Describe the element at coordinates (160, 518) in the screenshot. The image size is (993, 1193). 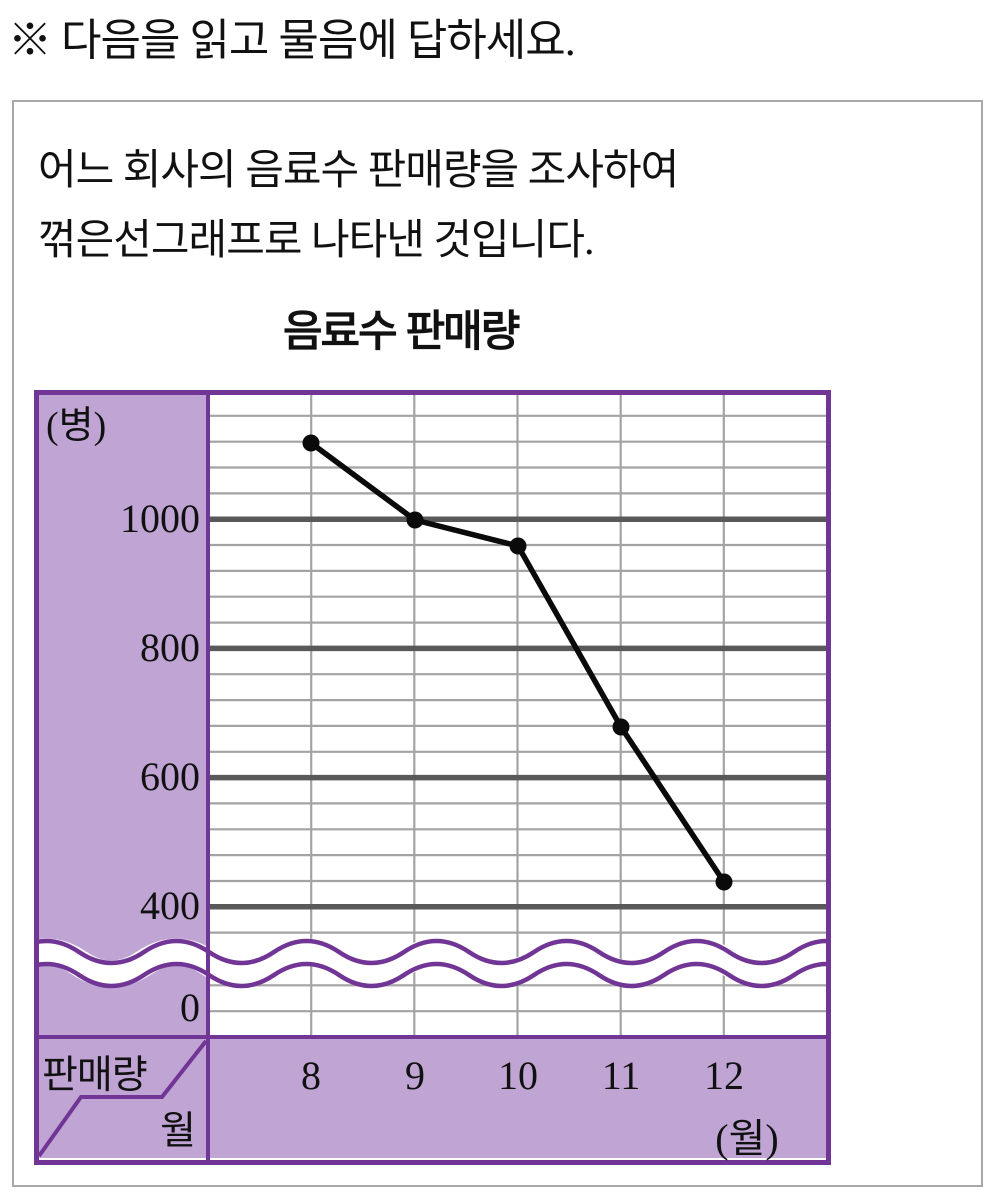
I see `y-tick-1000: 1000` at that location.